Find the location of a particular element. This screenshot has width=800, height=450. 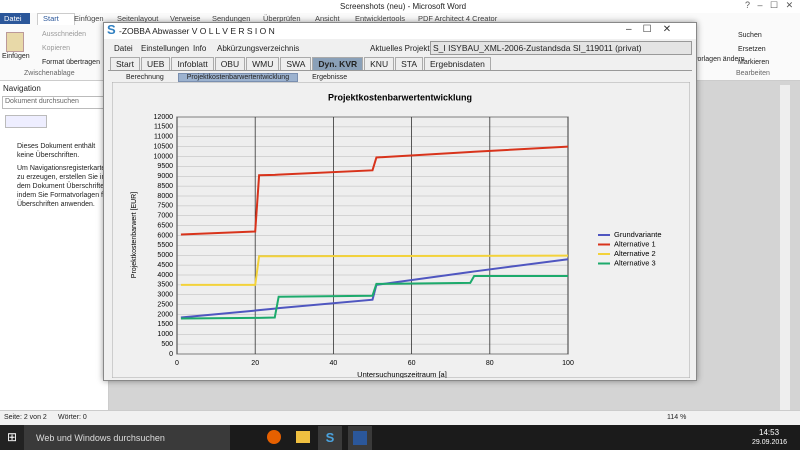

word-tab: Datei is located at coordinates (13, 18).